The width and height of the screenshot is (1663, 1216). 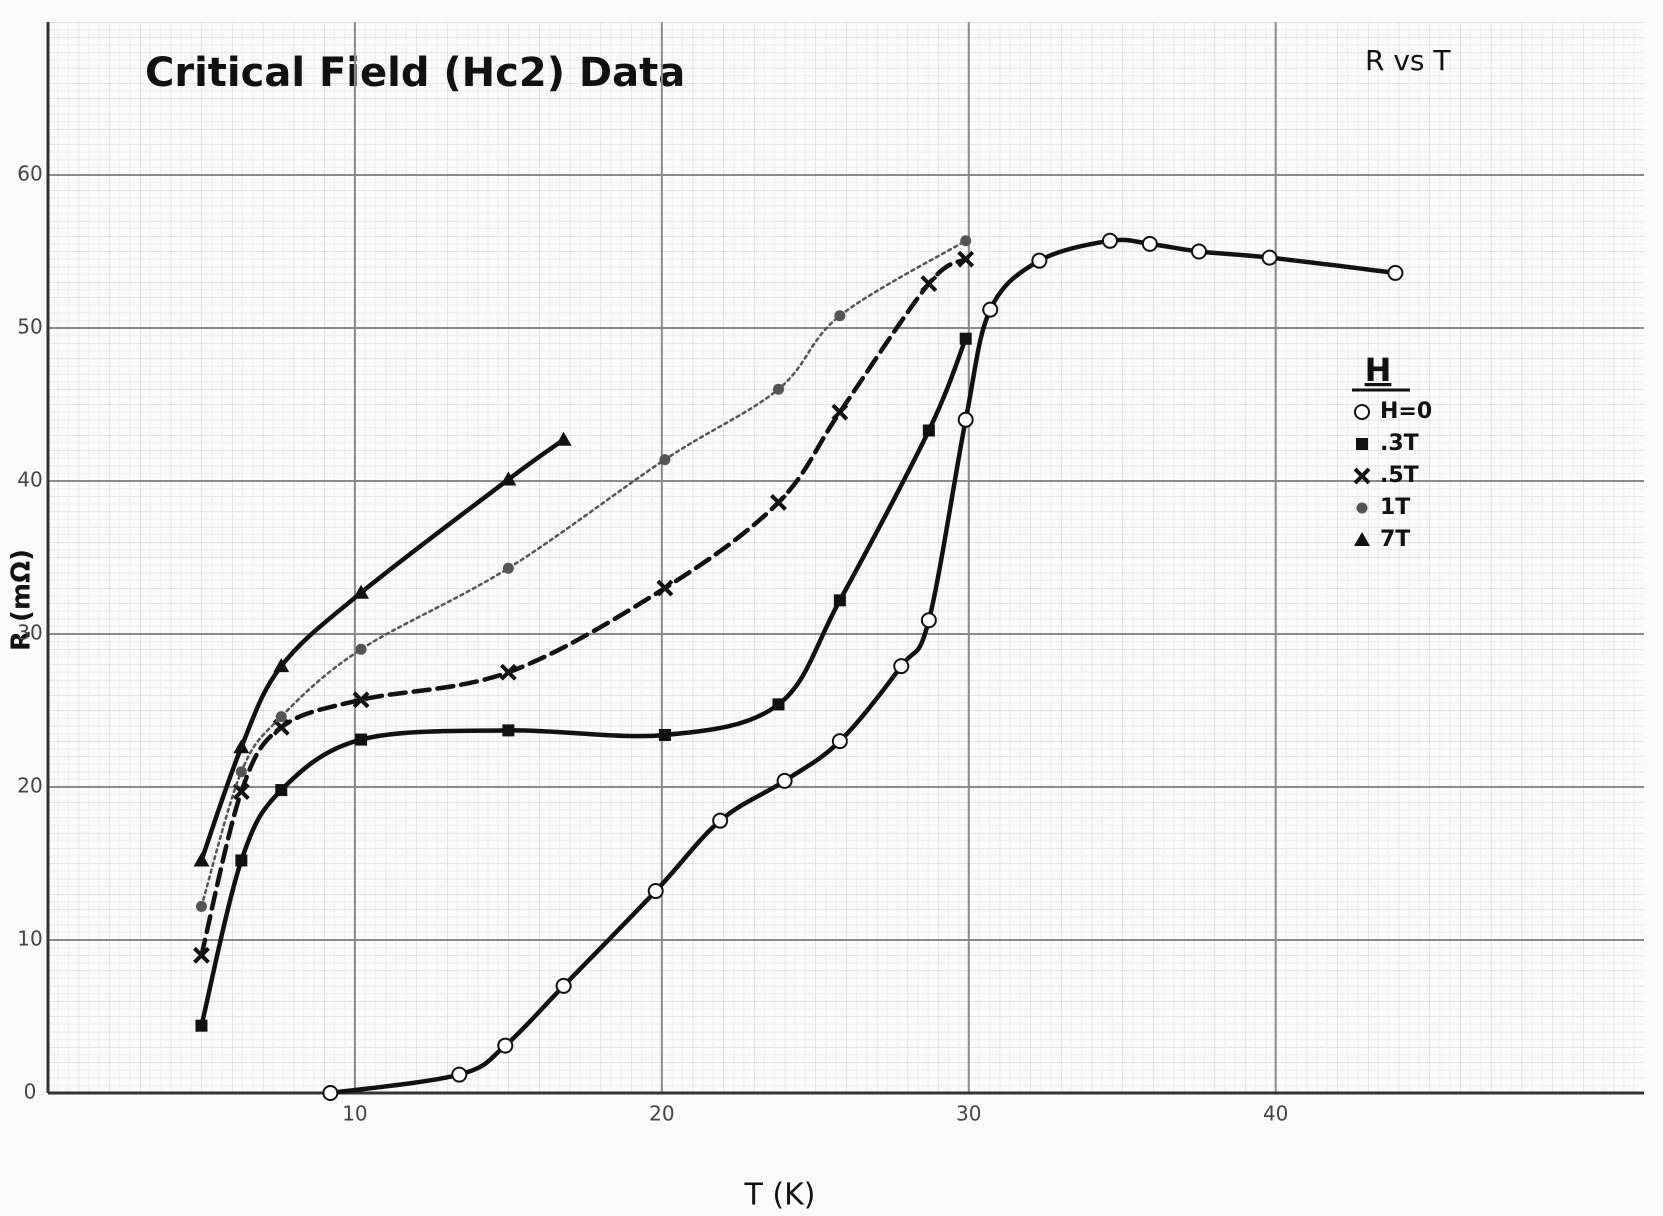 What do you see at coordinates (1378, 370) in the screenshot?
I see `legend-title: H` at bounding box center [1378, 370].